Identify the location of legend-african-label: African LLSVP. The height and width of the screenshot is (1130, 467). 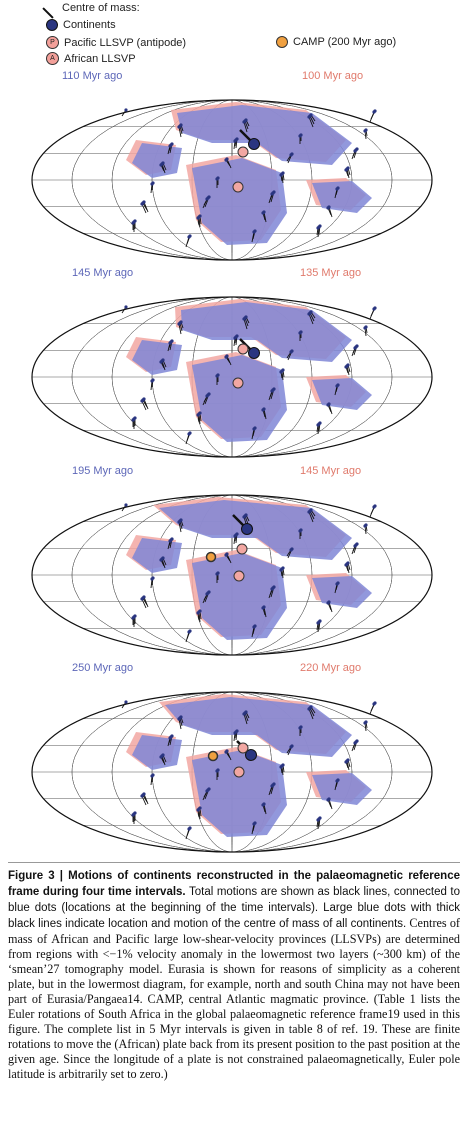
(100, 58).